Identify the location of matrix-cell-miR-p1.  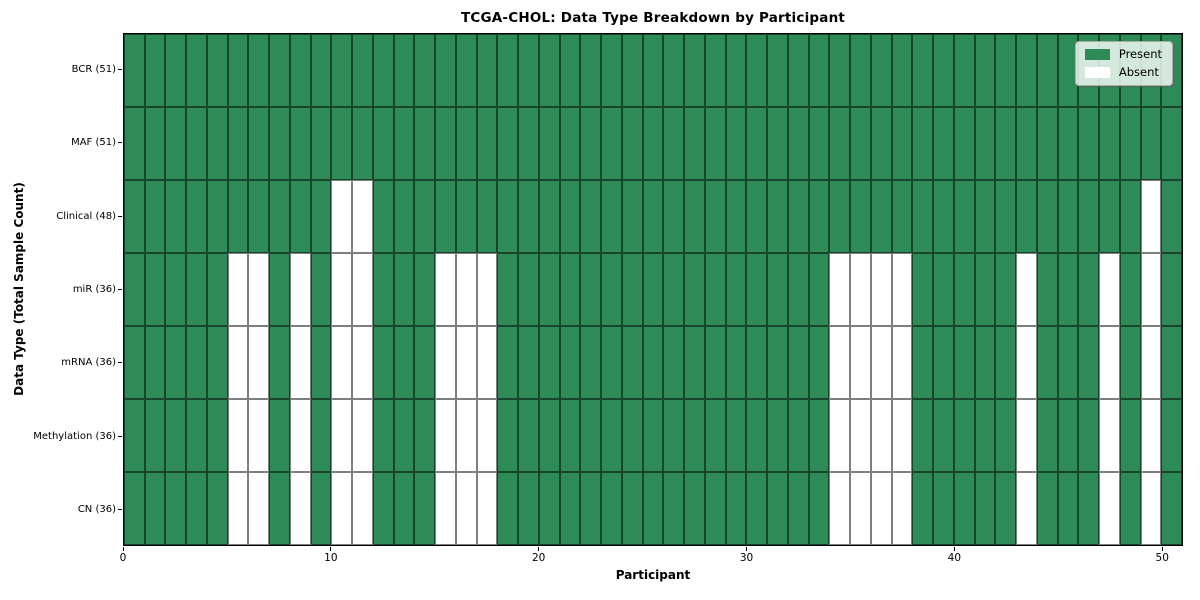
(155, 289).